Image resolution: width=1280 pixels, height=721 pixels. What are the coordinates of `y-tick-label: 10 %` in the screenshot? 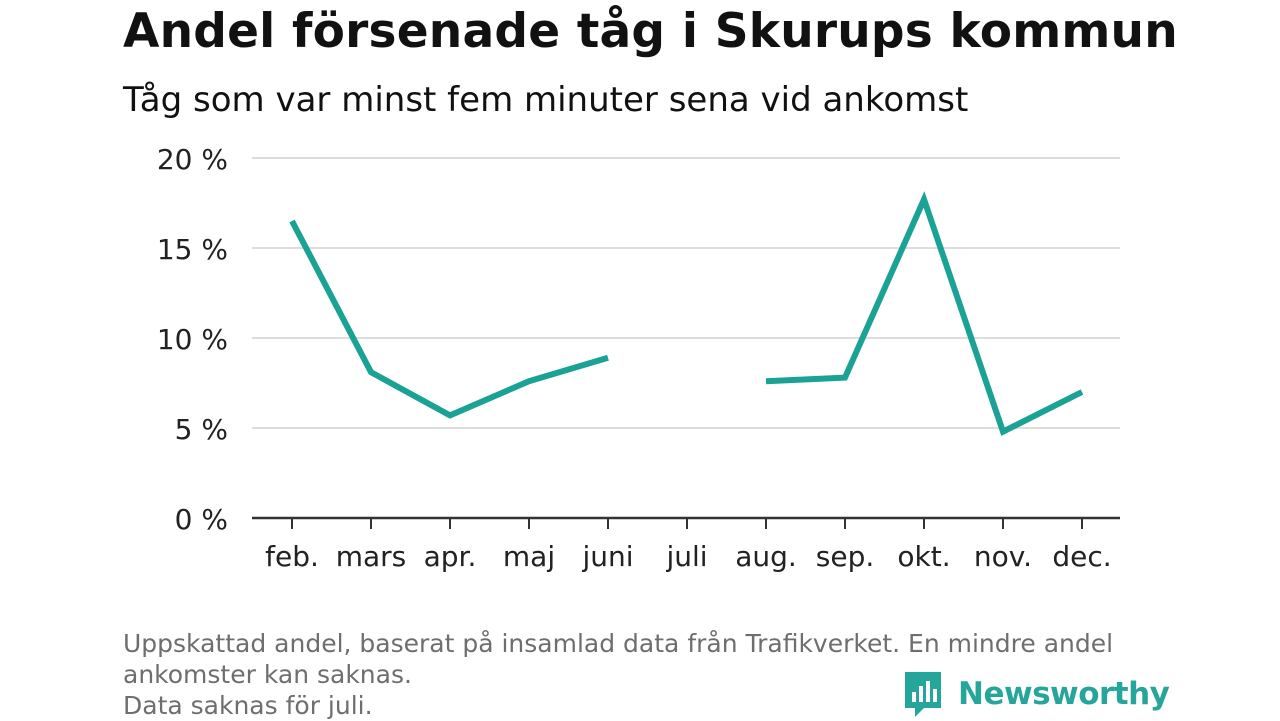 It's located at (192, 339).